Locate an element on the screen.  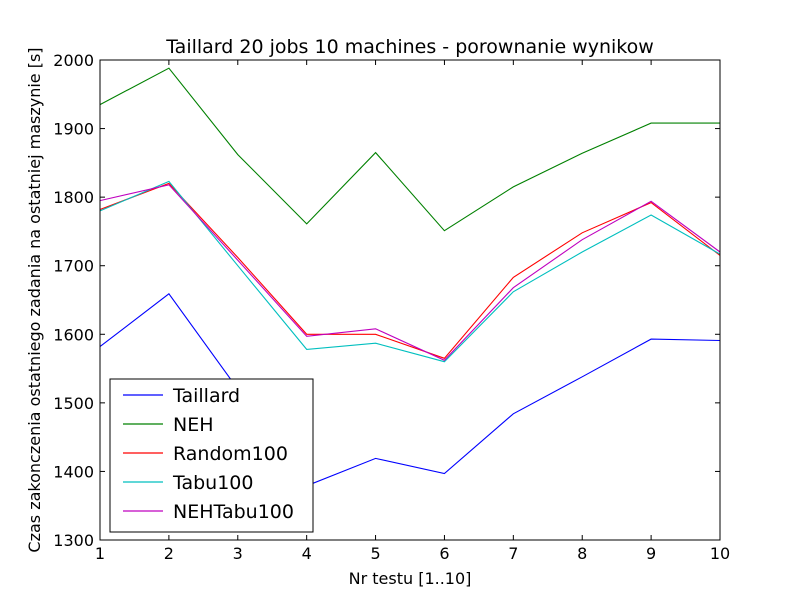
y-tick-label: 1300 is located at coordinates (73, 540).